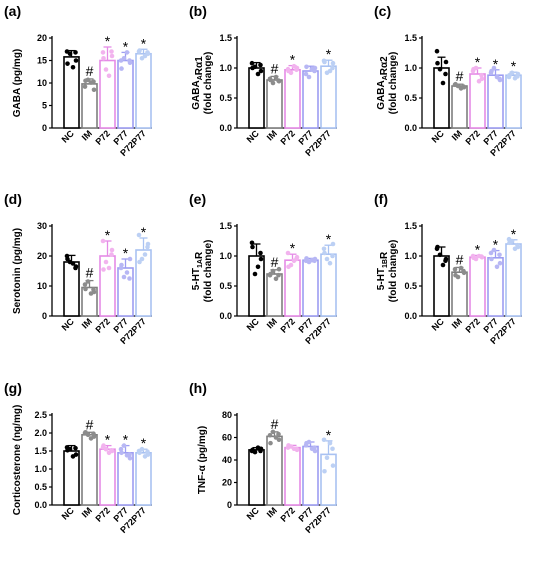  I want to click on y-axis-label: TNF-α (pg/mg), so click(202, 460).